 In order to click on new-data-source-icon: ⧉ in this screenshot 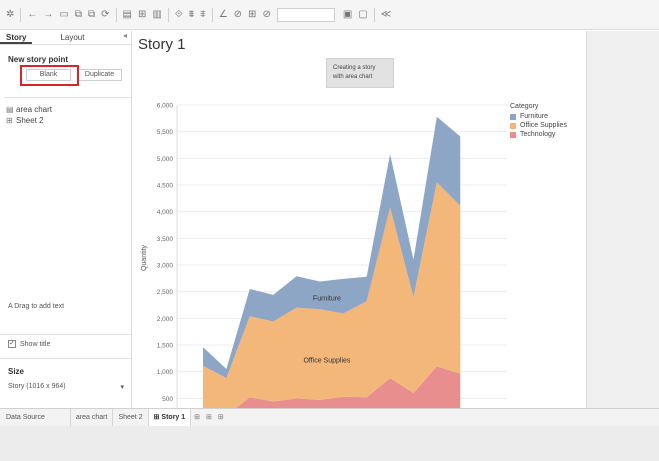, I will do `click(78, 14)`.